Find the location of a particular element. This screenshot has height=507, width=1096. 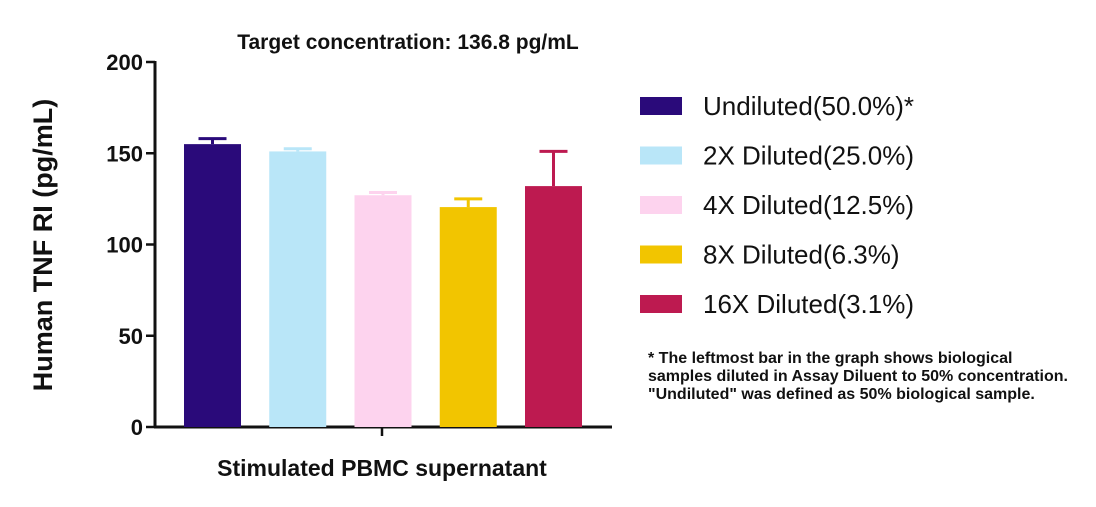

legend-label: Undiluted(50.0%)* is located at coordinates (808, 106).